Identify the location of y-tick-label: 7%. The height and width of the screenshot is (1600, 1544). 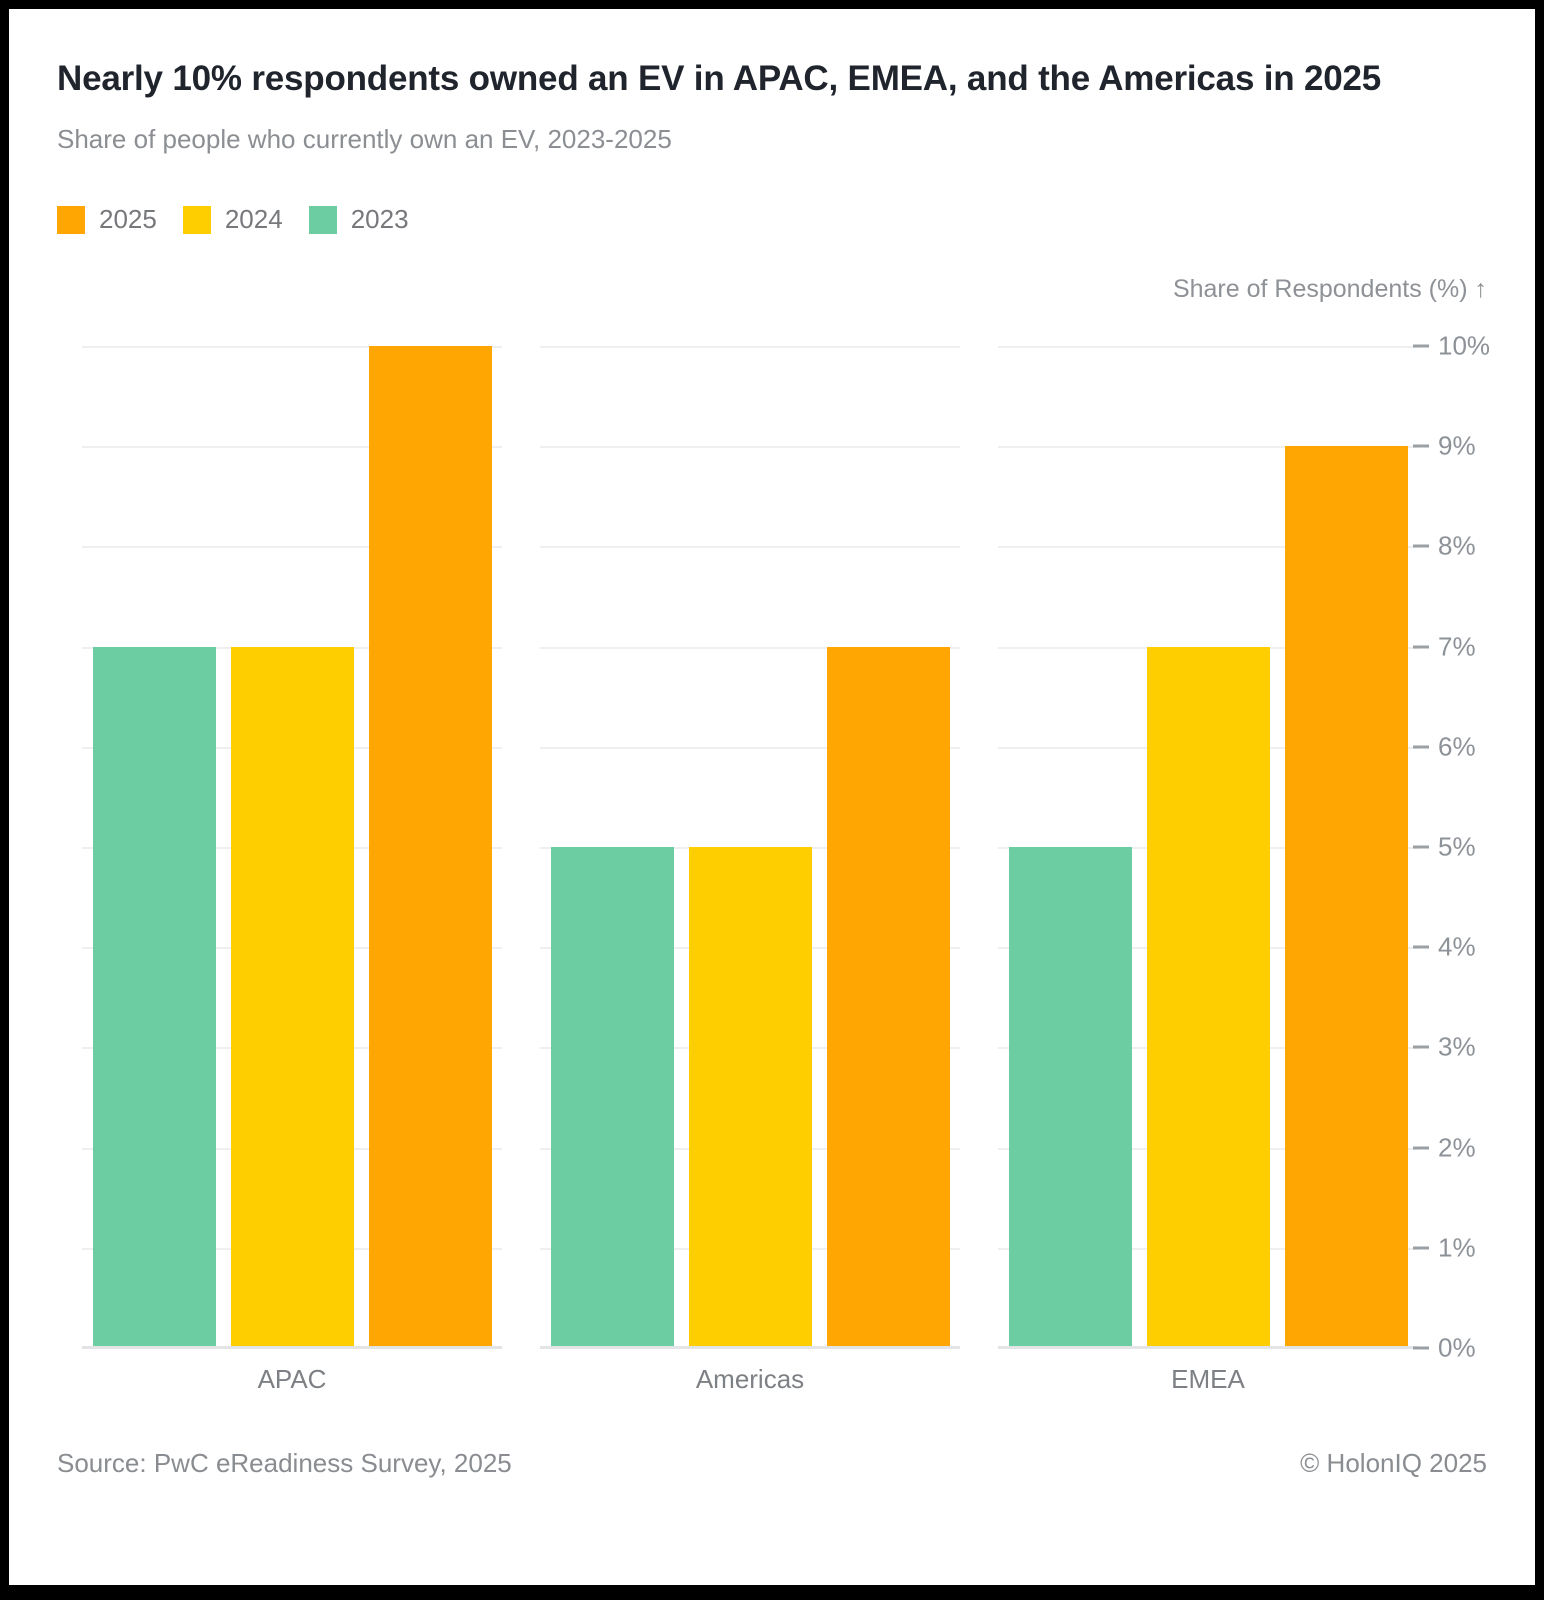
(1457, 646).